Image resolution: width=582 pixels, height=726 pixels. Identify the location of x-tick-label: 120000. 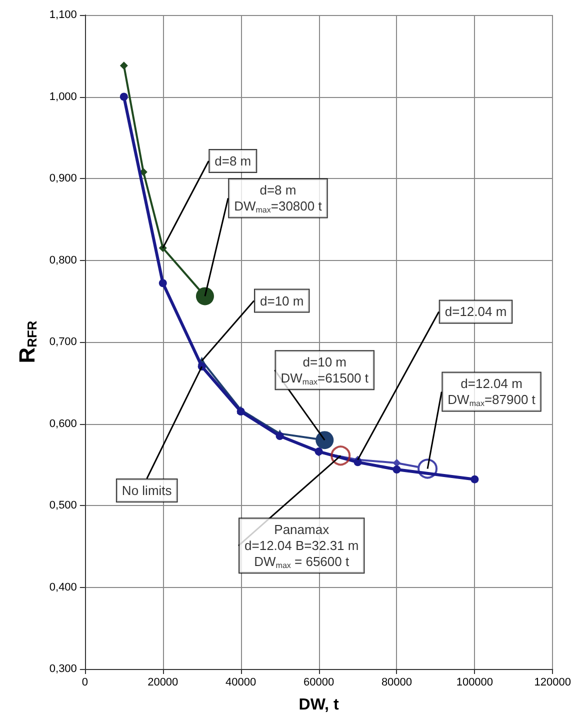
(553, 682).